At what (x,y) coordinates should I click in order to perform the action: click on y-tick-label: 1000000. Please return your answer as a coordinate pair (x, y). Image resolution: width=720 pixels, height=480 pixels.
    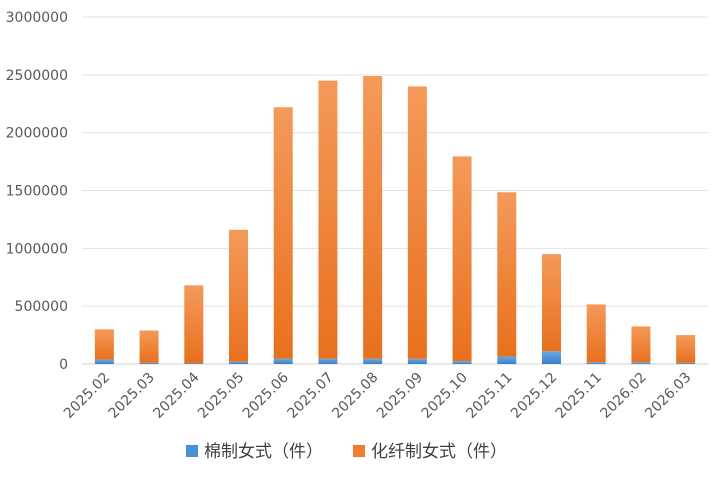
    Looking at the image, I should click on (37, 249).